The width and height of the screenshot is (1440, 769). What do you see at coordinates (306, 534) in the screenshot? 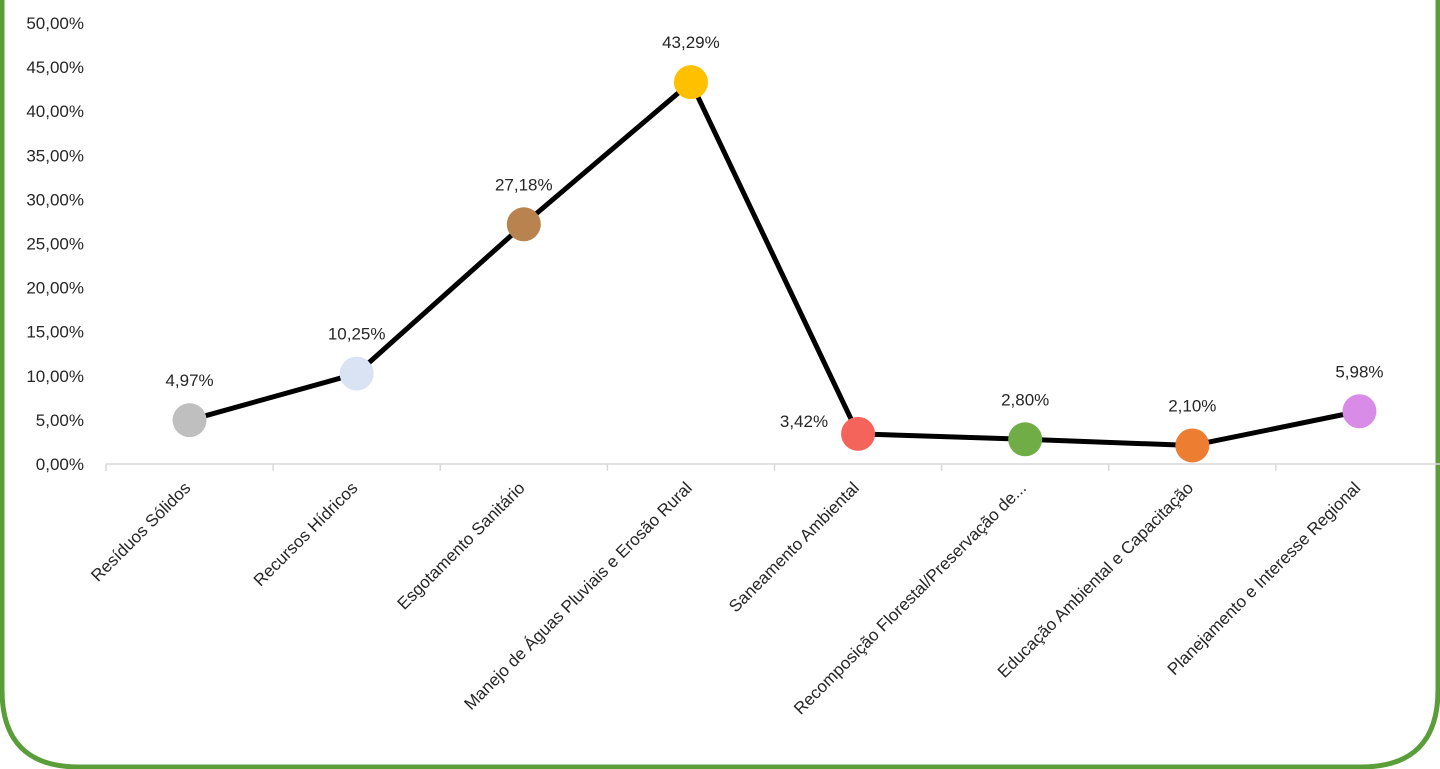
I see `x-tick-label: Recursos Hídricos` at bounding box center [306, 534].